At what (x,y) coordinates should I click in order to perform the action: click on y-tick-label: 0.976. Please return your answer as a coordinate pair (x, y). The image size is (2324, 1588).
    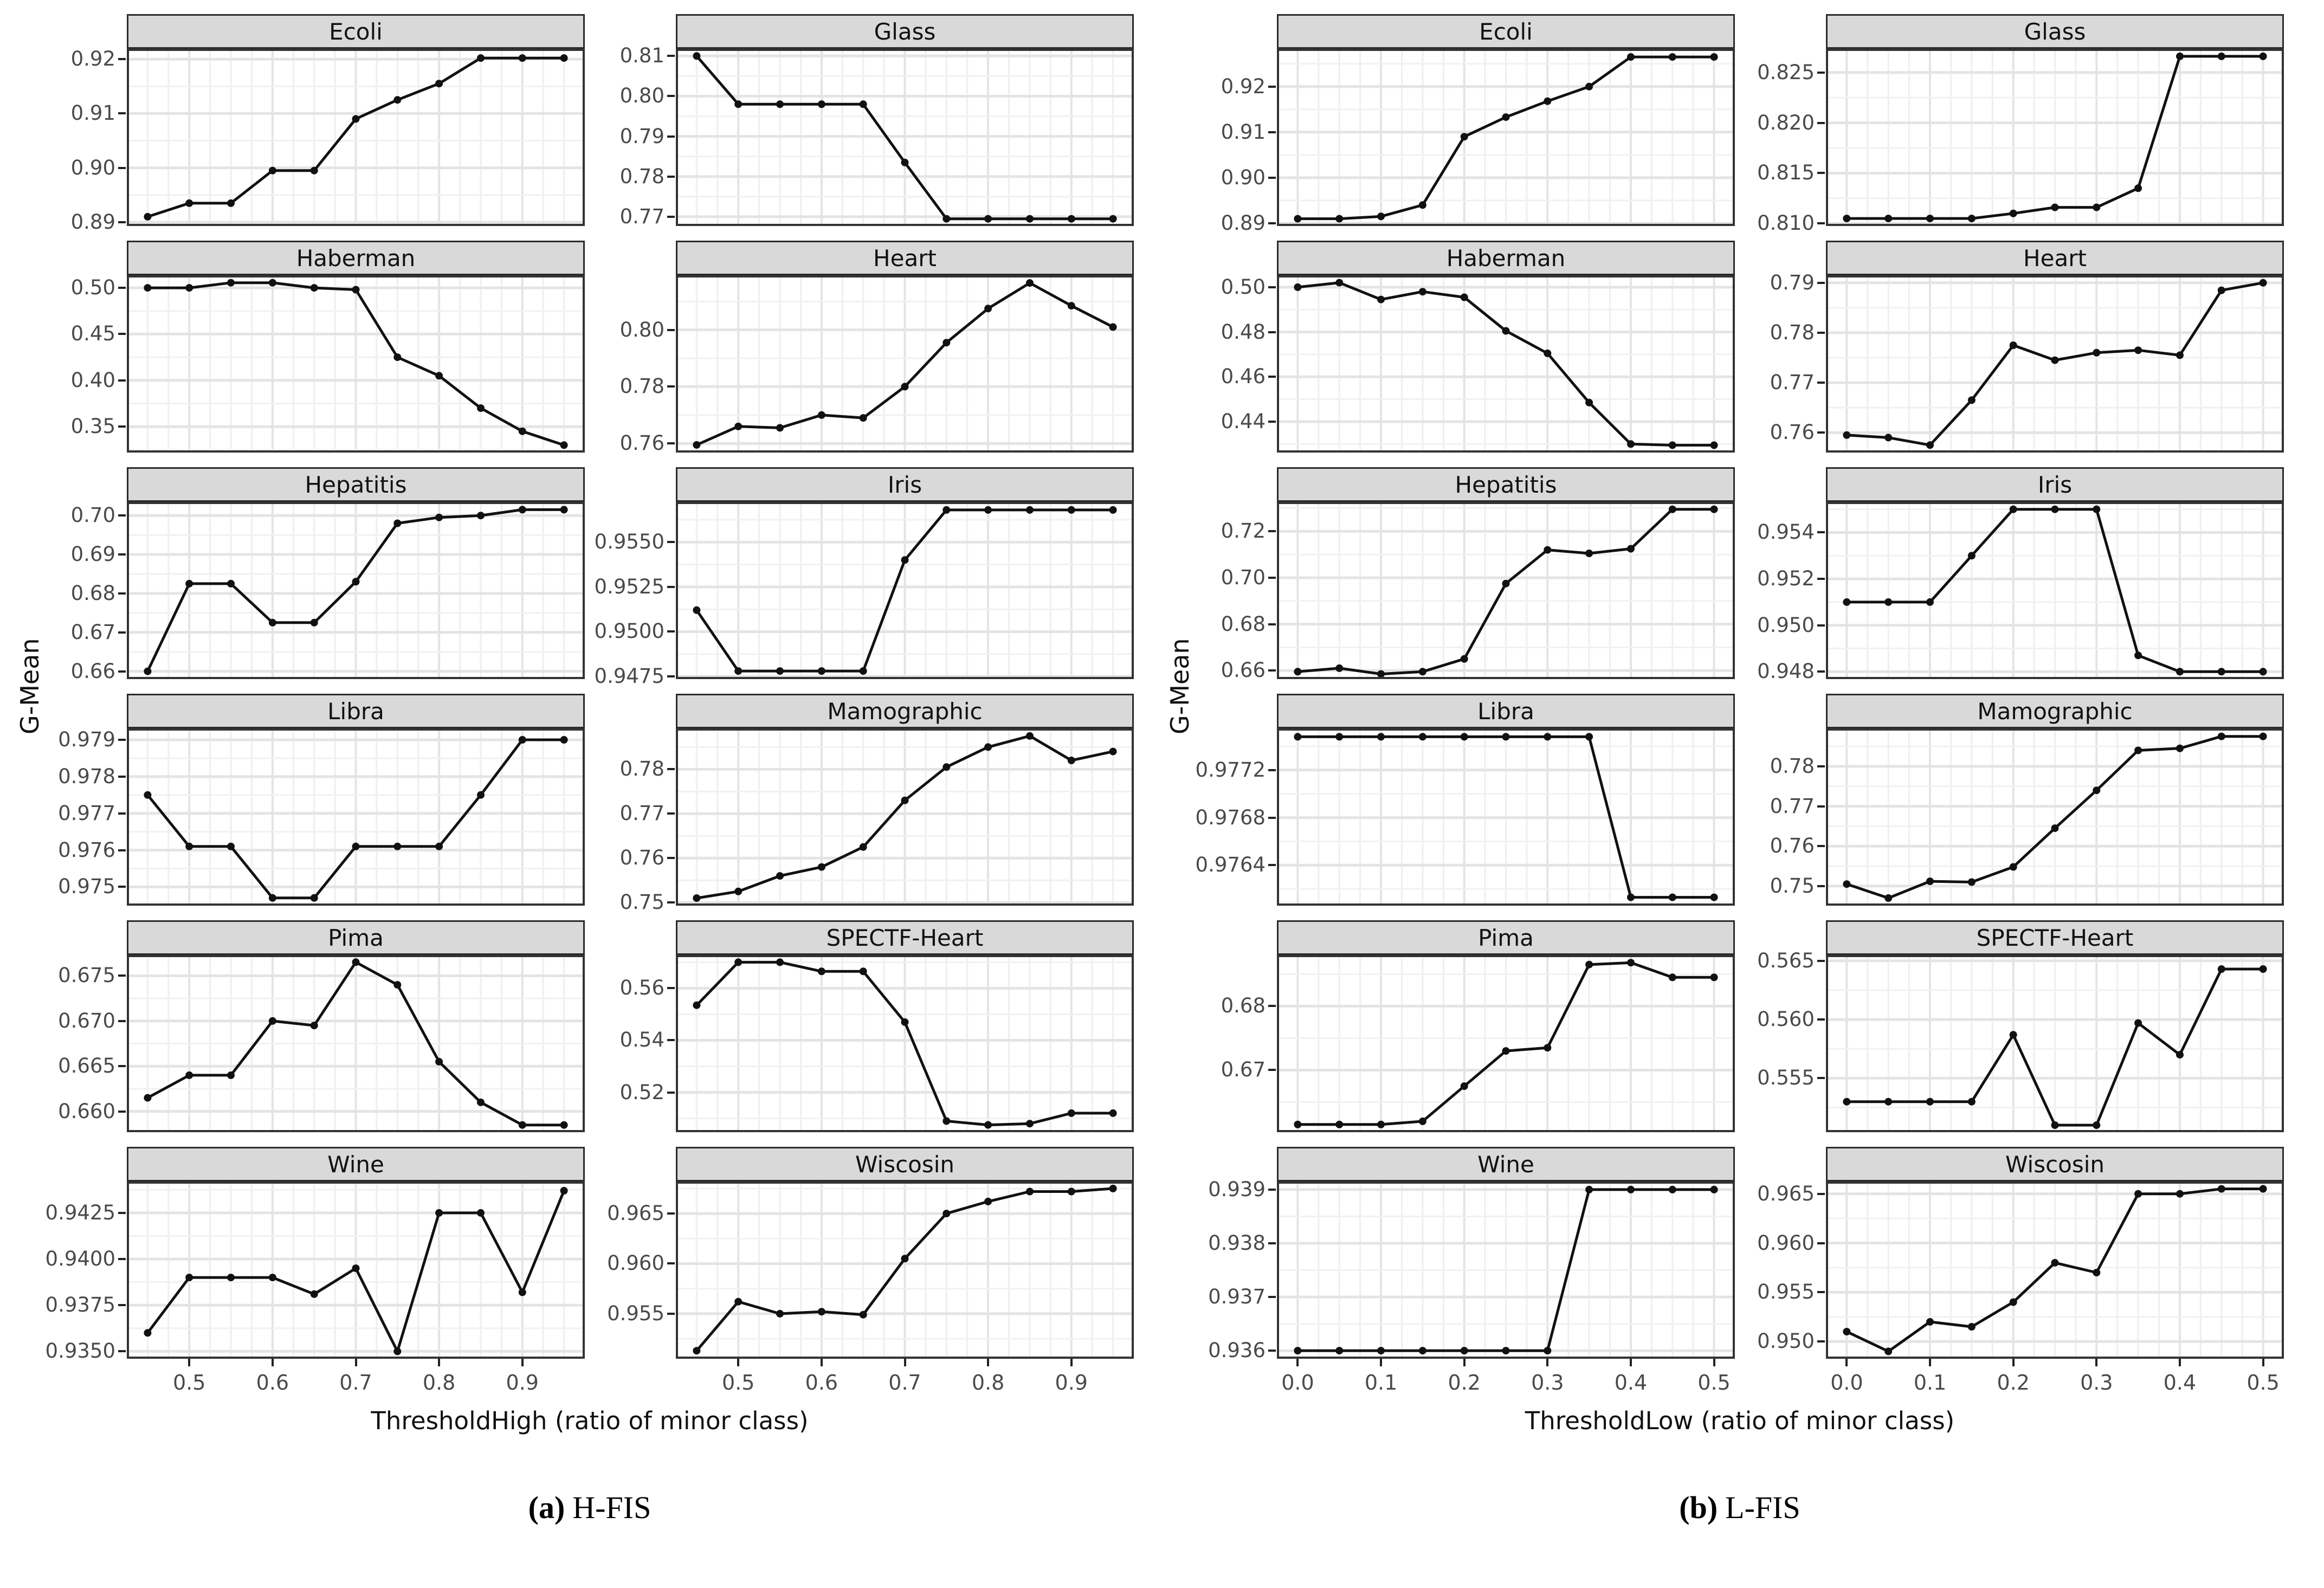
    Looking at the image, I should click on (86, 850).